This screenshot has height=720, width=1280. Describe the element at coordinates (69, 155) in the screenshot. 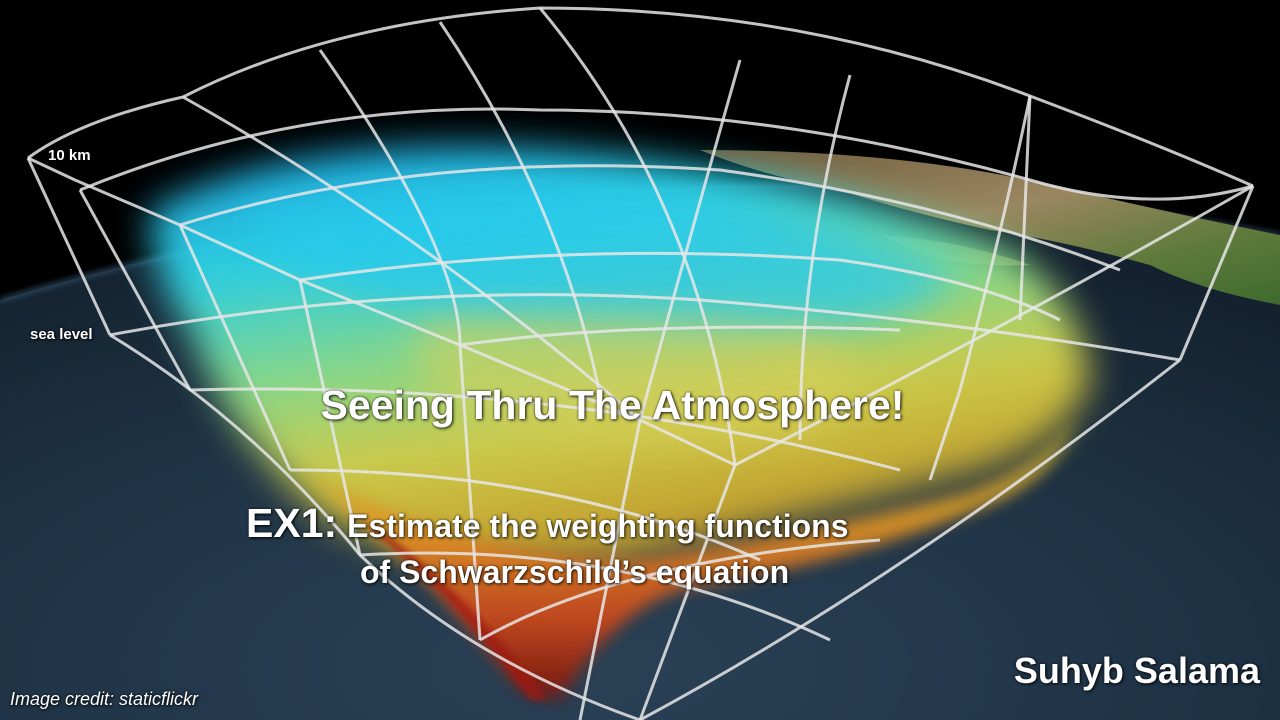

I see `altitude-label-top: 10 km` at that location.